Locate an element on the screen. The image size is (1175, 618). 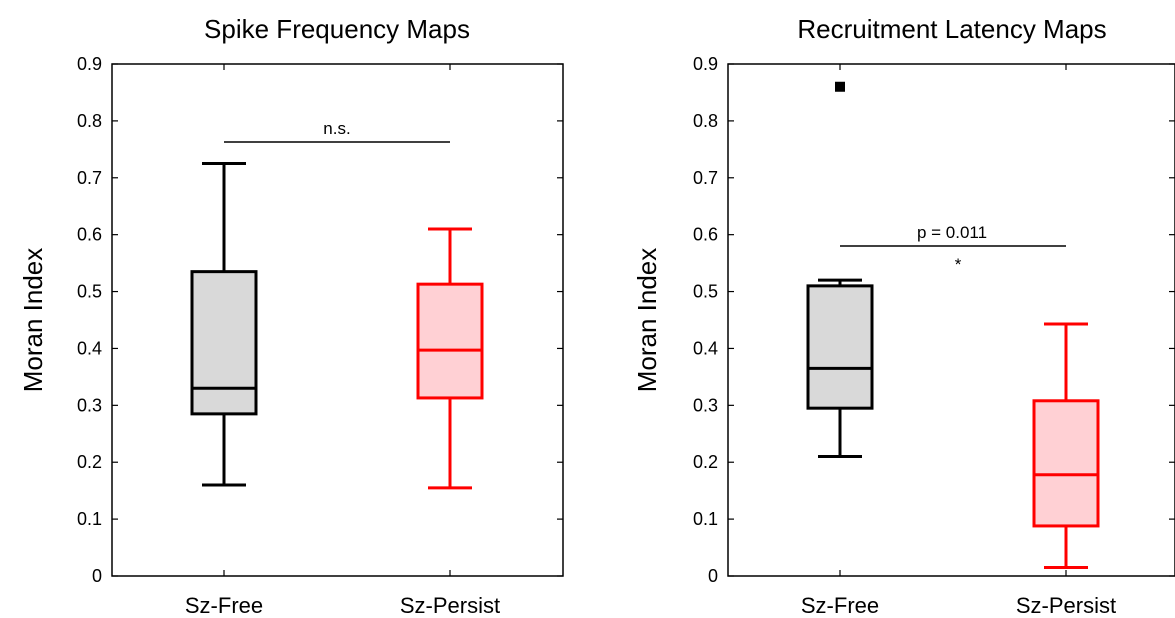
significance-label: n.s. is located at coordinates (336, 128).